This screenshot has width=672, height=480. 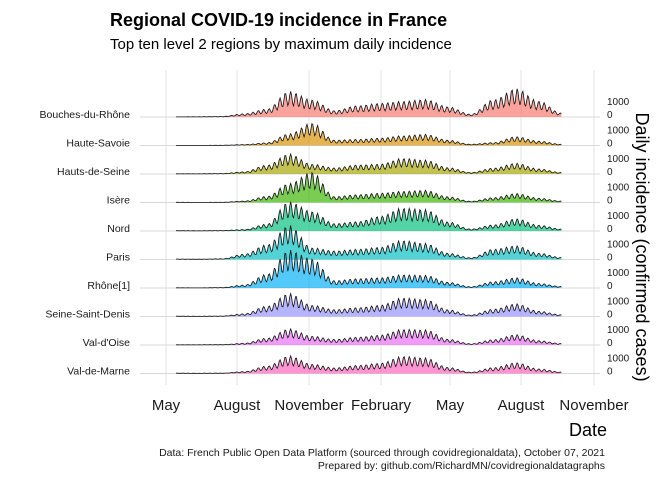 What do you see at coordinates (106, 343) in the screenshot?
I see `region-label: Val-d'Oise` at bounding box center [106, 343].